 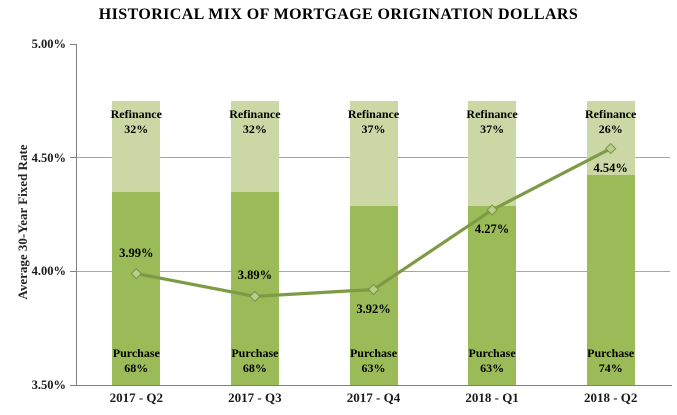 I want to click on purchase-bar-label: Purchase 74%, so click(x=611, y=360).